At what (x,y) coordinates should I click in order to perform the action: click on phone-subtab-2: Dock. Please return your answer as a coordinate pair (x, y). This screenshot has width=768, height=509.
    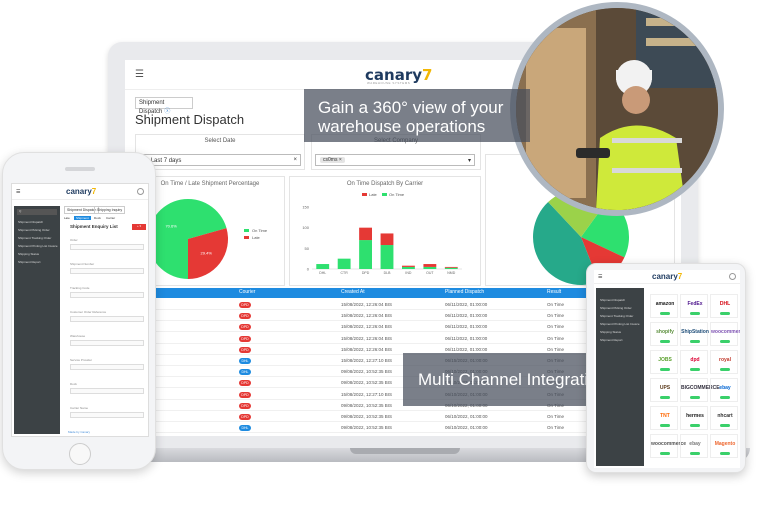
    Looking at the image, I should click on (97, 218).